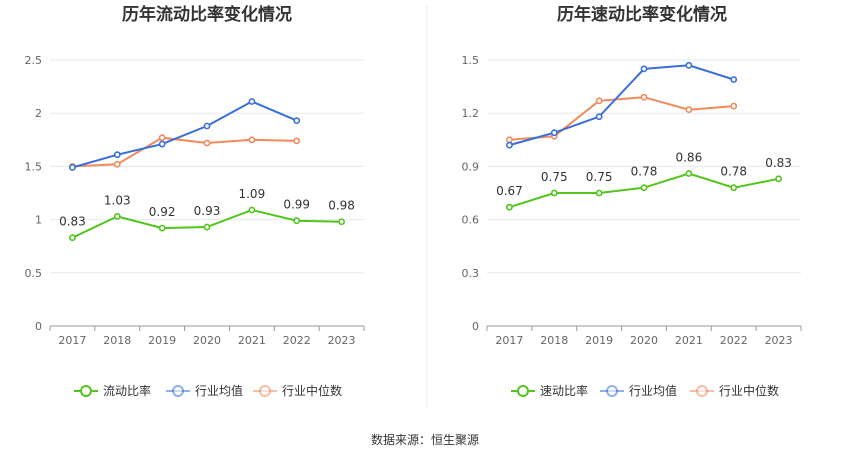  What do you see at coordinates (185, 134) in the screenshot?
I see `series-line-average` at bounding box center [185, 134].